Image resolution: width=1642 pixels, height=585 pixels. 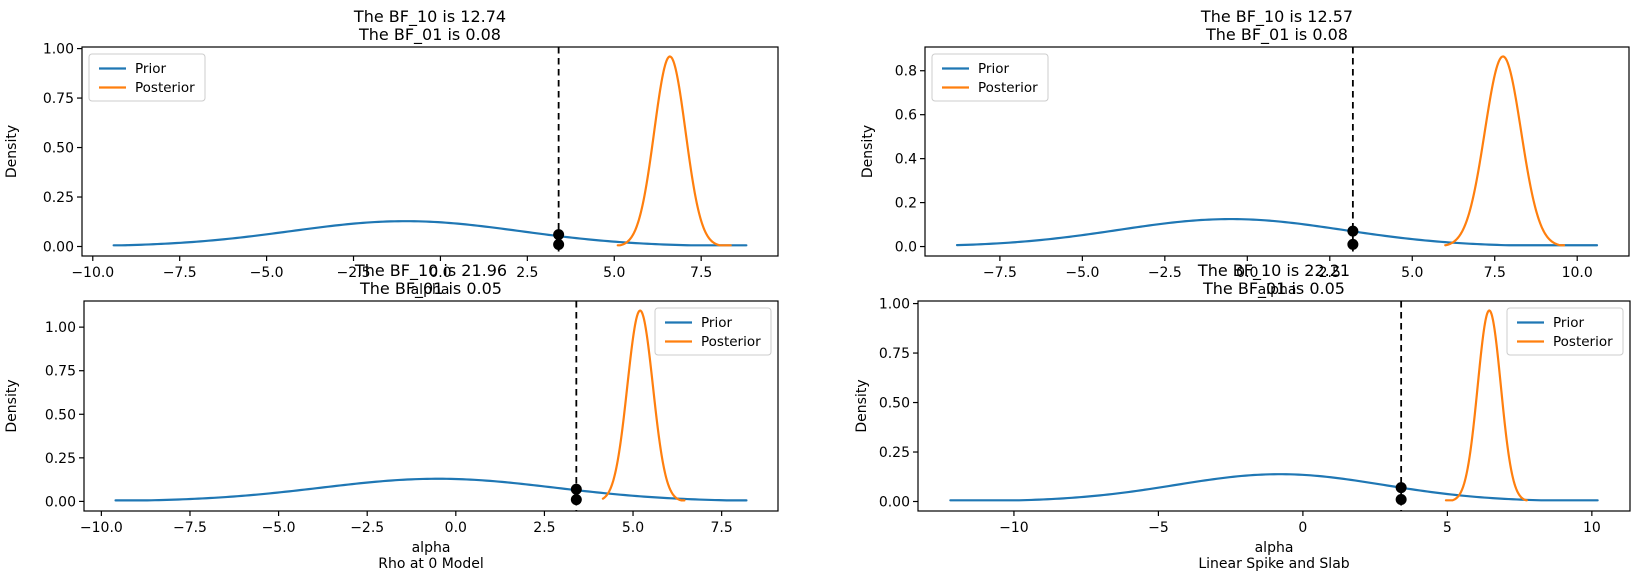 I want to click on x-tick-label: 0, so click(x=1302, y=528).